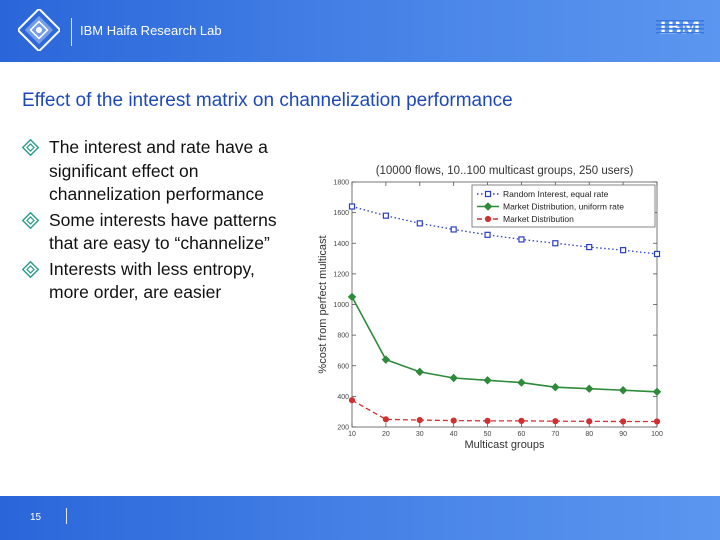 Image resolution: width=720 pixels, height=540 pixels. I want to click on y-tick-label: 1800, so click(341, 183).